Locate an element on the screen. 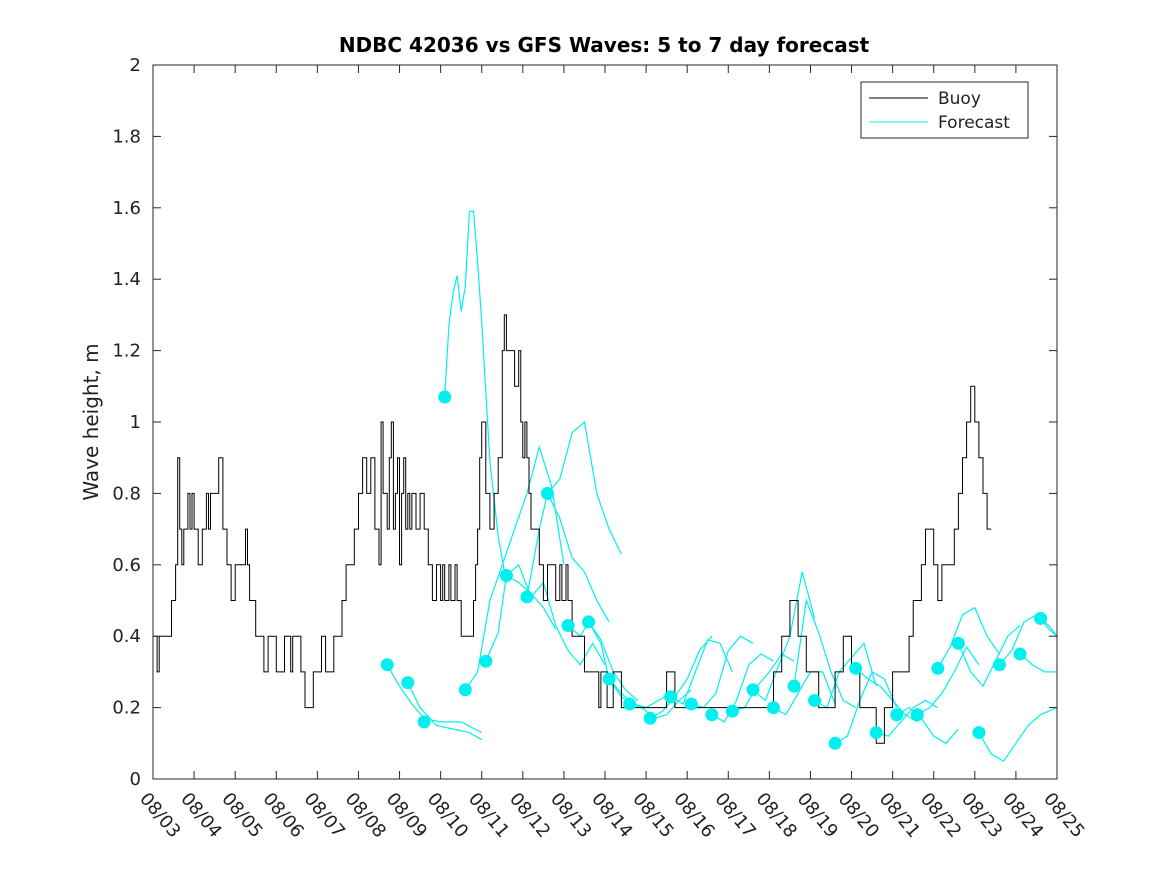  y-tick-label: 1.8 is located at coordinates (126, 136).